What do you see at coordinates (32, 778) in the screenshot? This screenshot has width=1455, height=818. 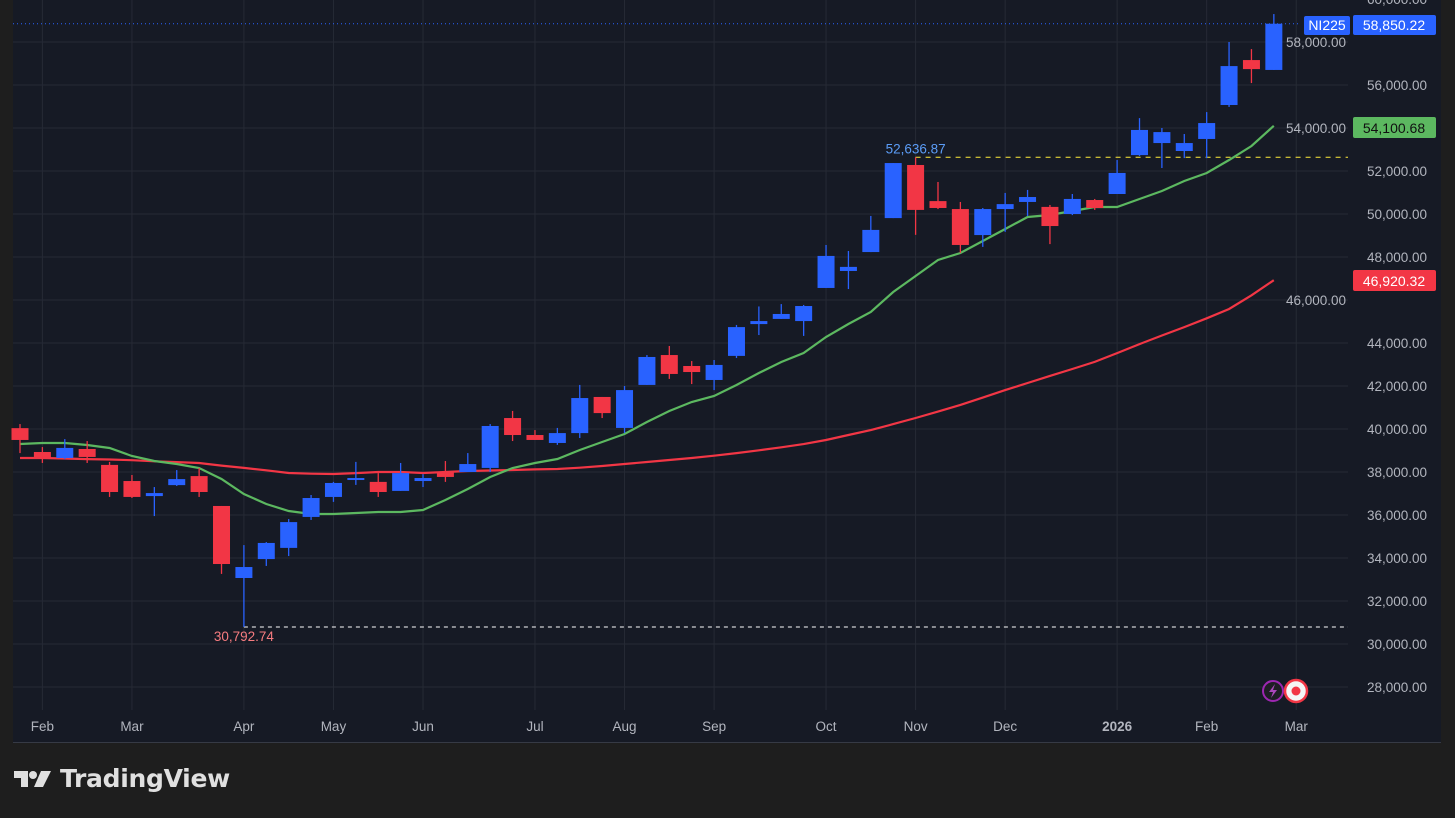 I see `tradingview-logo-icon` at bounding box center [32, 778].